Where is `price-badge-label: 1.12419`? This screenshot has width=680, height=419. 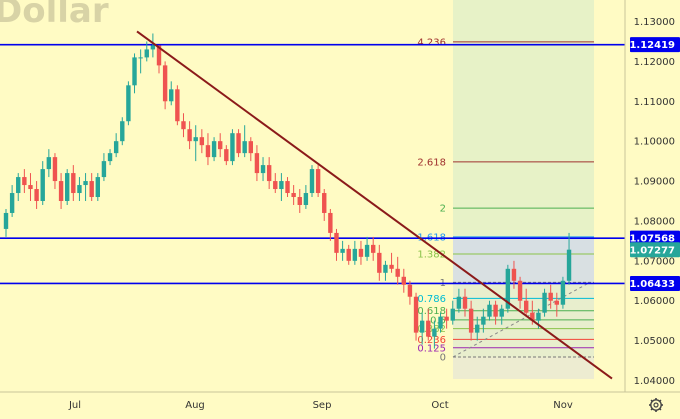
price-badge-label: 1.12419 is located at coordinates (652, 45).